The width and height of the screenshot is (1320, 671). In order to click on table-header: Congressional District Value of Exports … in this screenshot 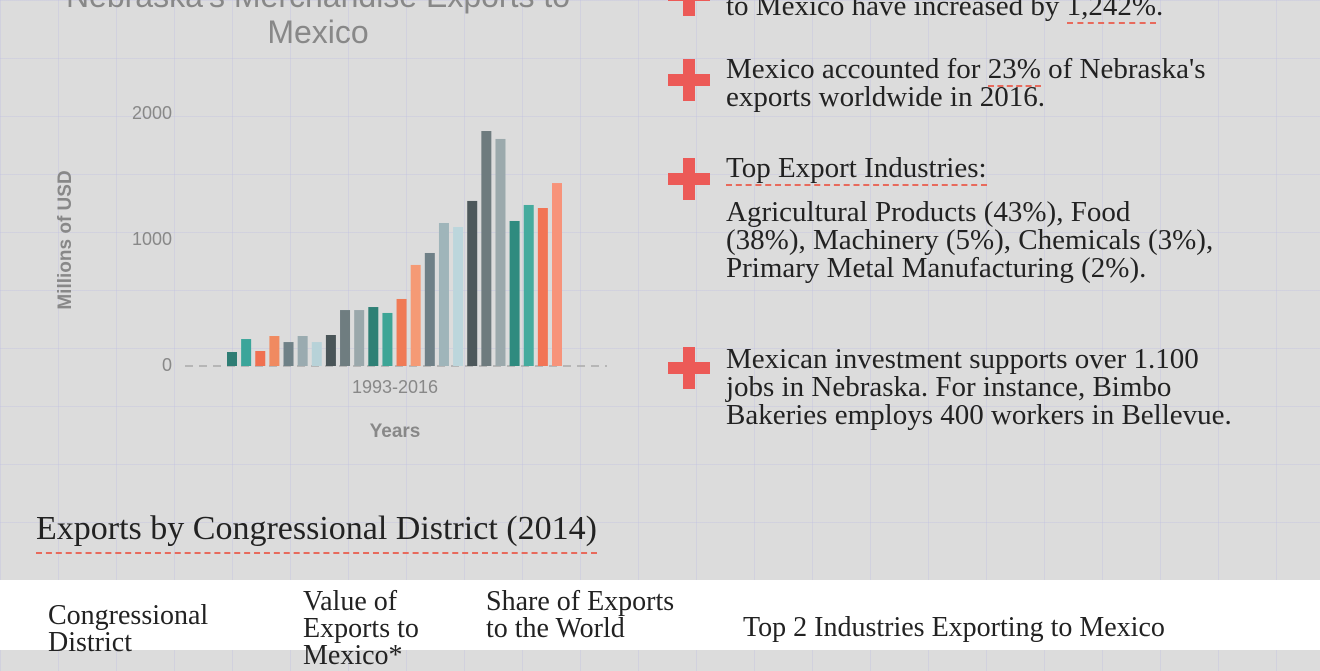, I will do `click(660, 625)`.